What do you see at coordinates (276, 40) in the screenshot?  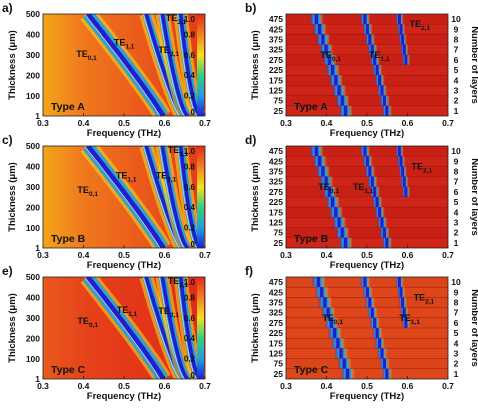 I see `thickness-tick-label: 375` at bounding box center [276, 40].